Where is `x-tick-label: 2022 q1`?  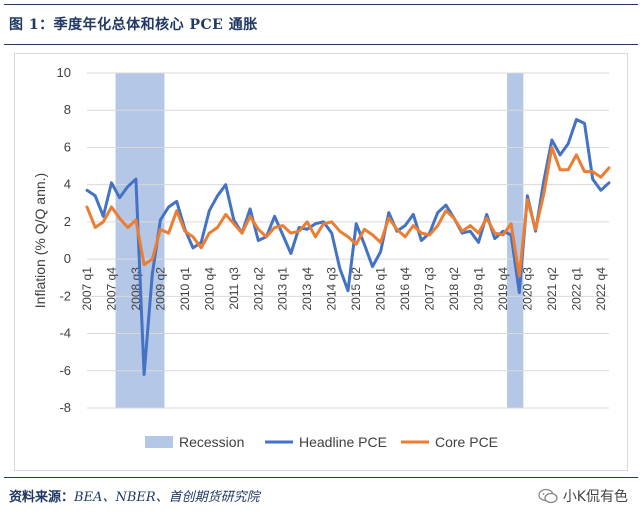 x-tick-label: 2022 q1 is located at coordinates (576, 289).